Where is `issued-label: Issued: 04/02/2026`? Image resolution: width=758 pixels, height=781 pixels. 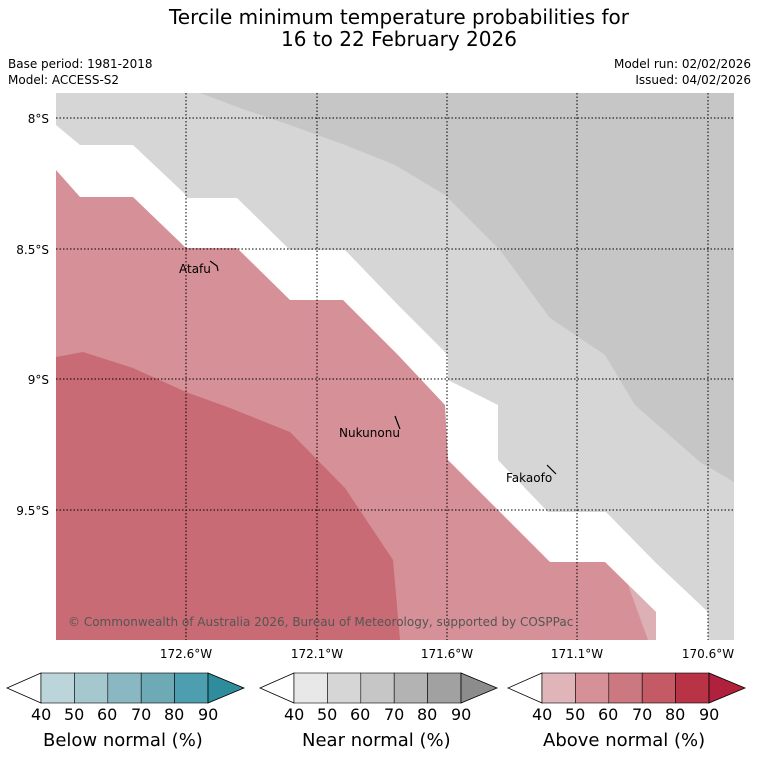 issued-label: Issued: 04/02/2026 is located at coordinates (693, 80).